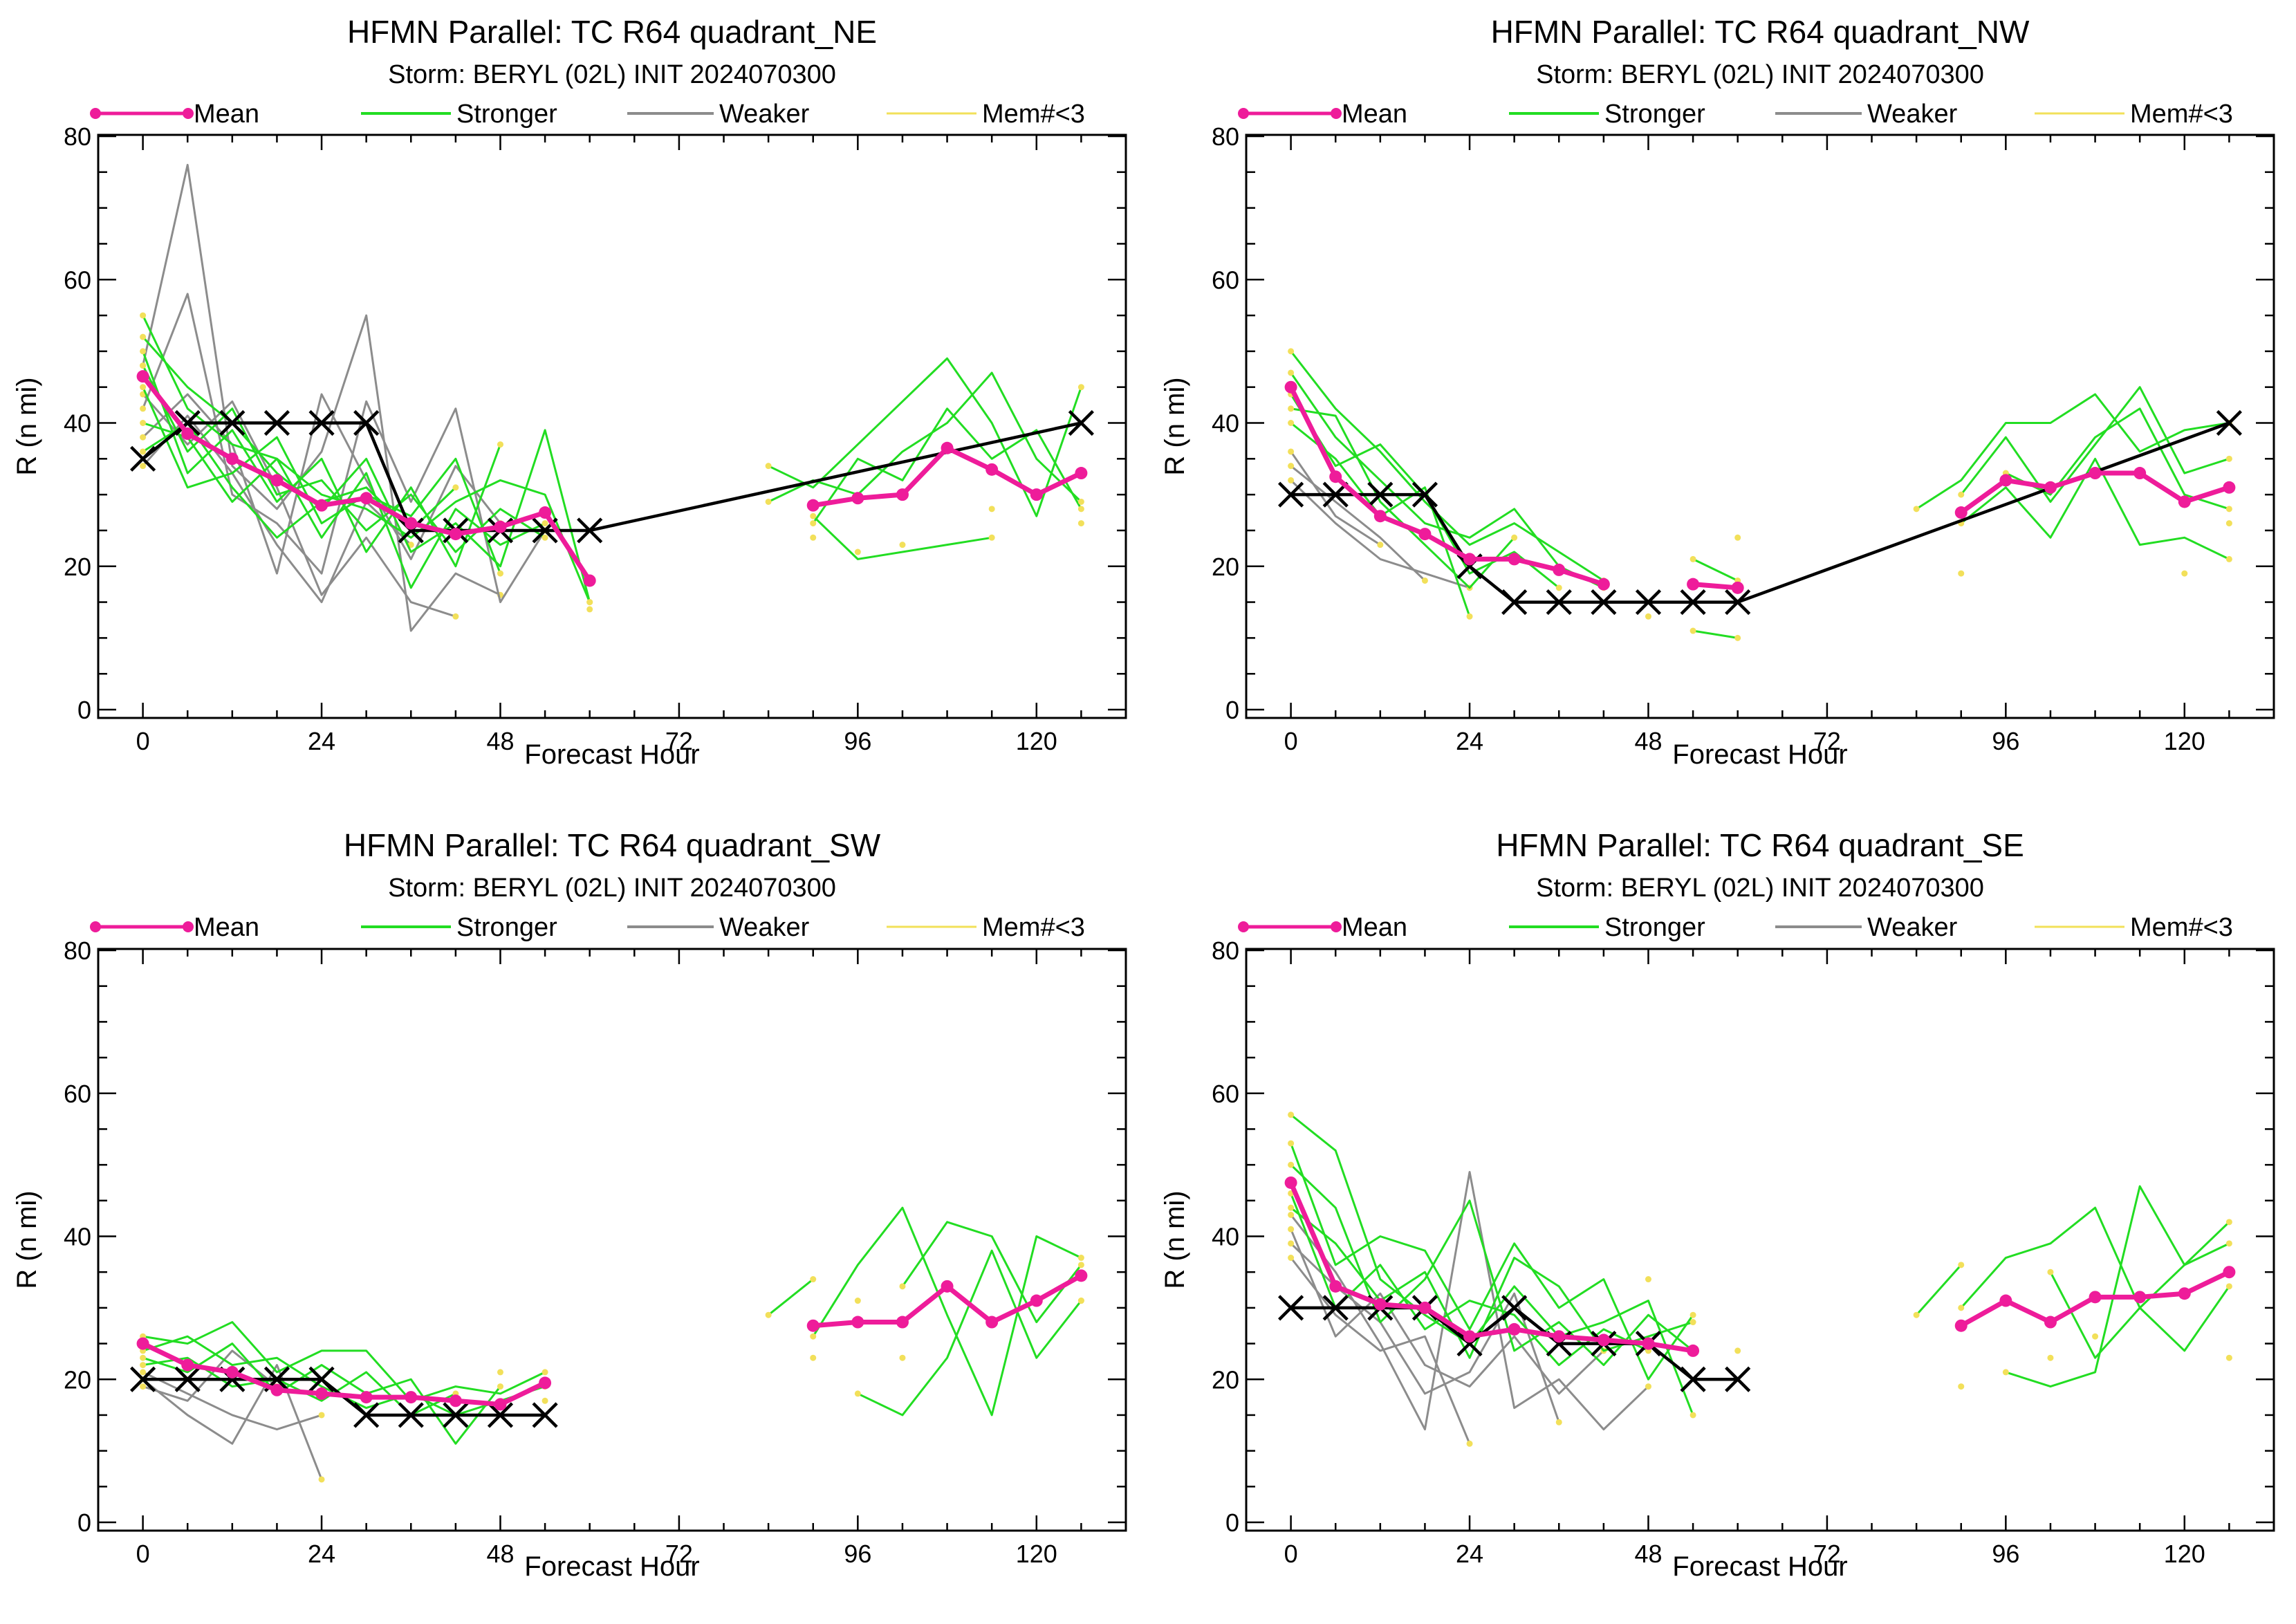  What do you see at coordinates (227, 927) in the screenshot?
I see `legend-label-mean: Mean` at bounding box center [227, 927].